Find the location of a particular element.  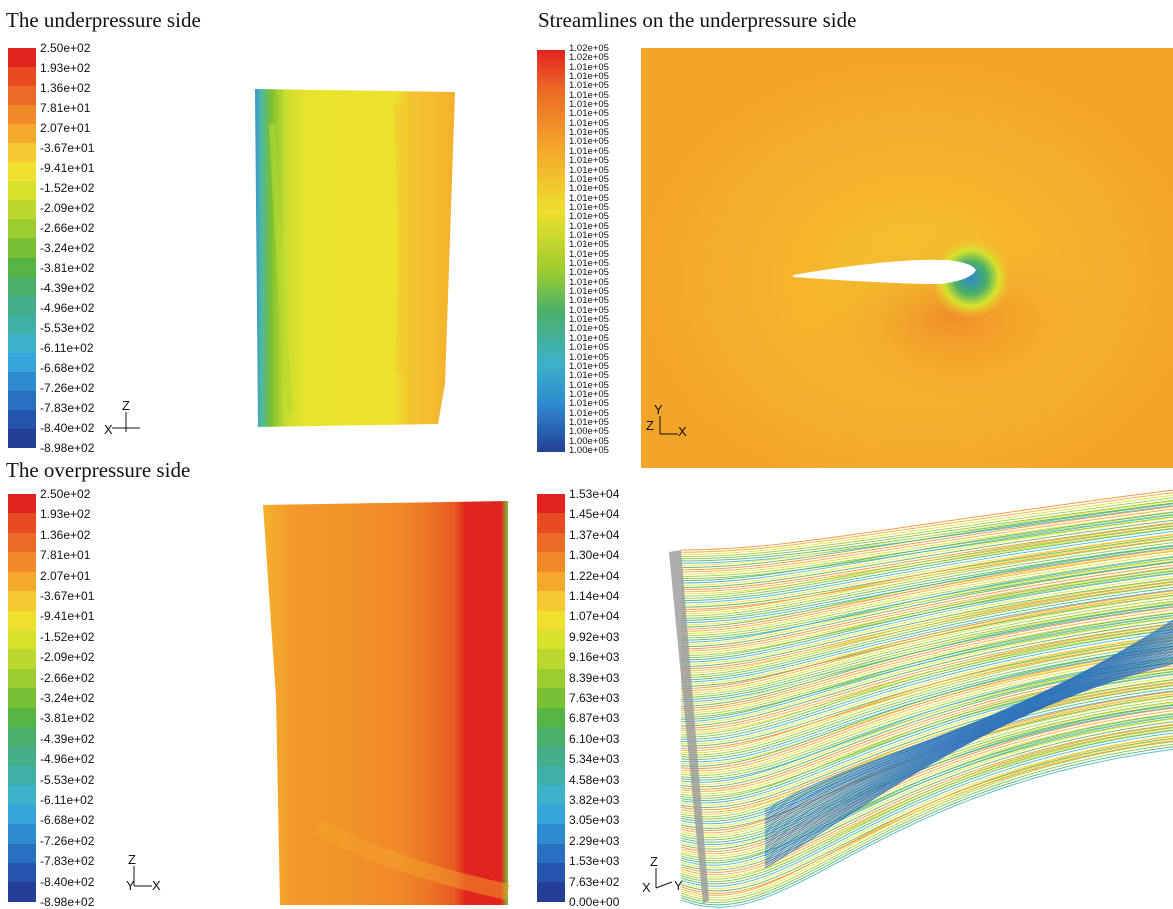

legend-tick-label: 3.82e+03 is located at coordinates (594, 800).